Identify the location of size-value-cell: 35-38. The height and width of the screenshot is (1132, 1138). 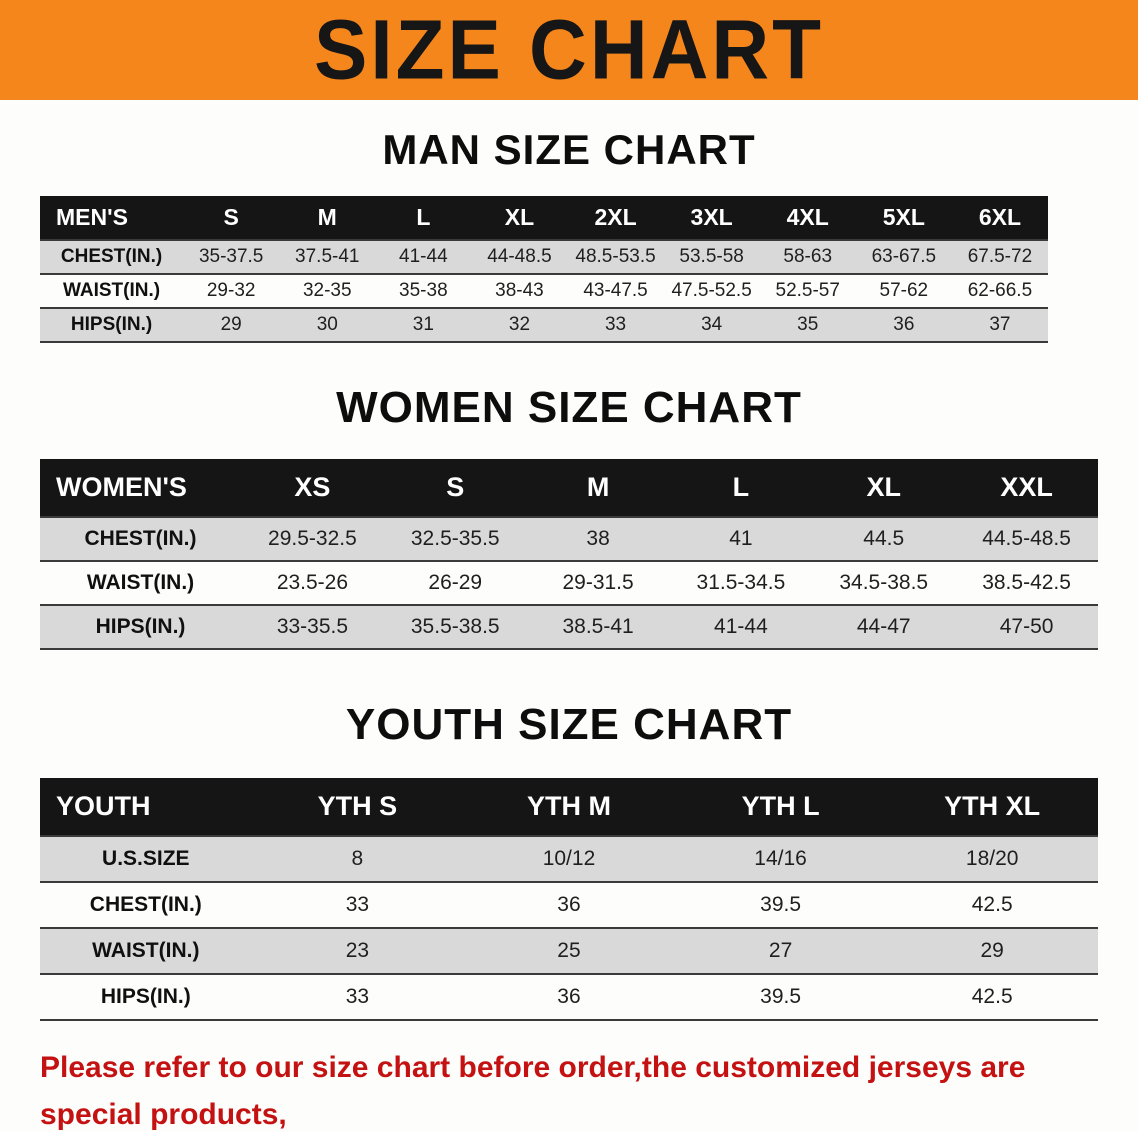
(423, 290).